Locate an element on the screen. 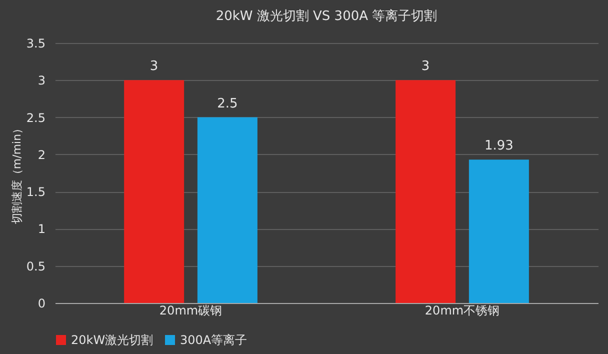  y-tick-label: 1.5 is located at coordinates (36, 192).